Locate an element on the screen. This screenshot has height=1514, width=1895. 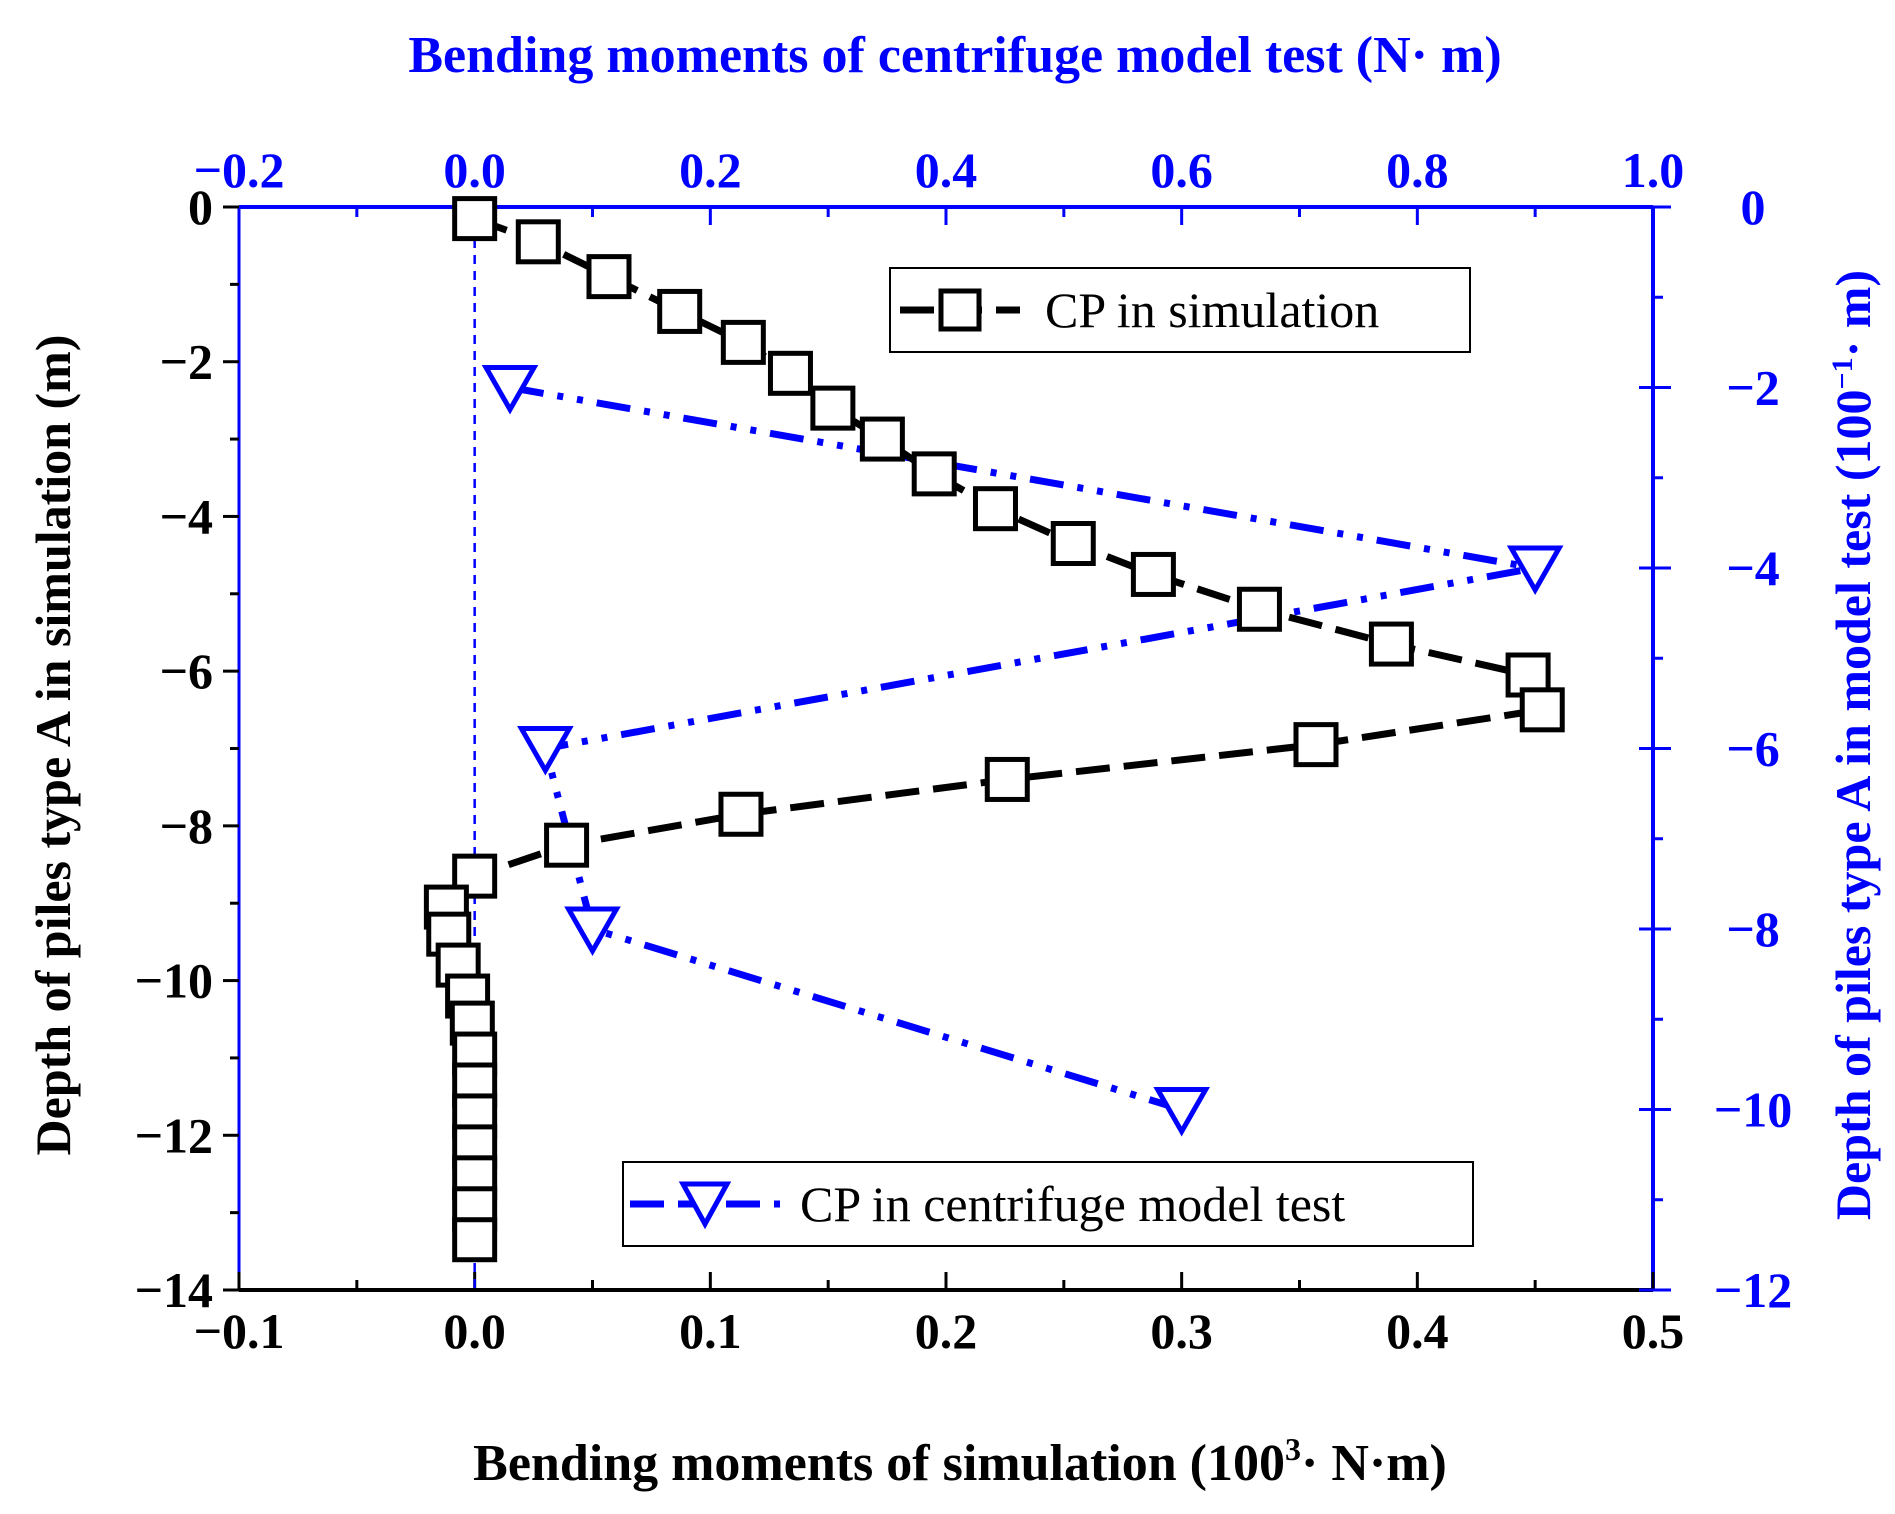
right-tick-label: 0 is located at coordinates (1753, 207).